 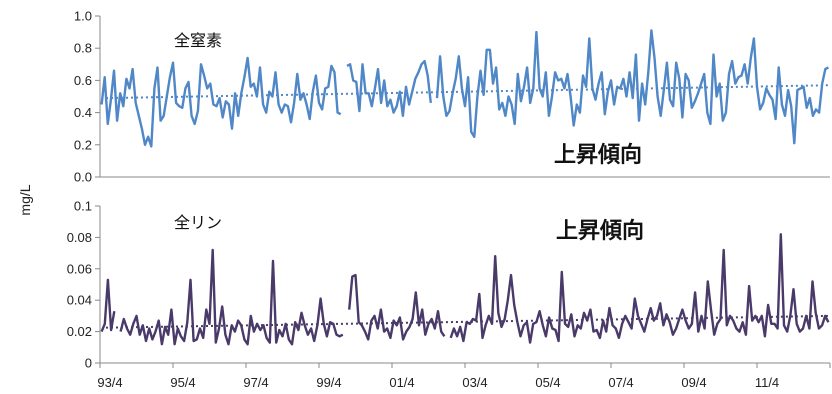 I want to click on series-annotation-1: 全窒素, so click(x=198, y=40).